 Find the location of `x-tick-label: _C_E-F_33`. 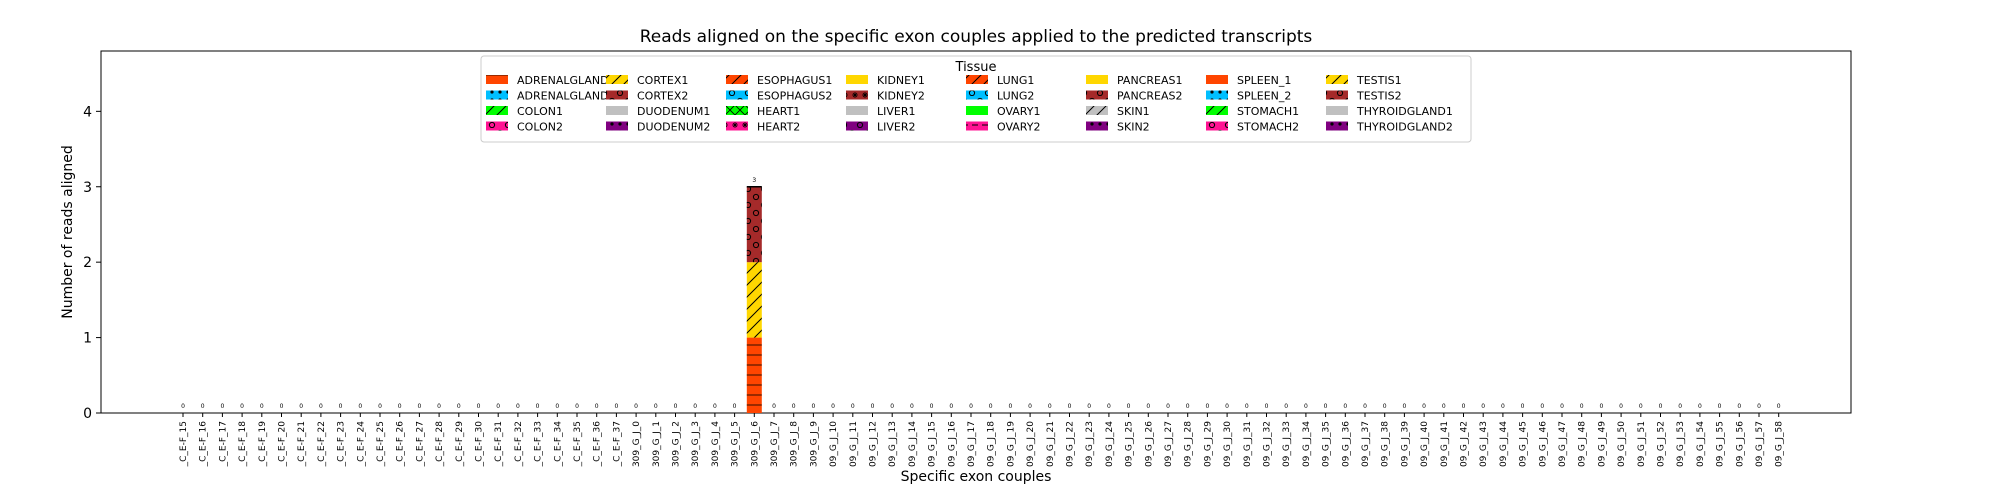

x-tick-label: _C_E-F_33 is located at coordinates (539, 444).